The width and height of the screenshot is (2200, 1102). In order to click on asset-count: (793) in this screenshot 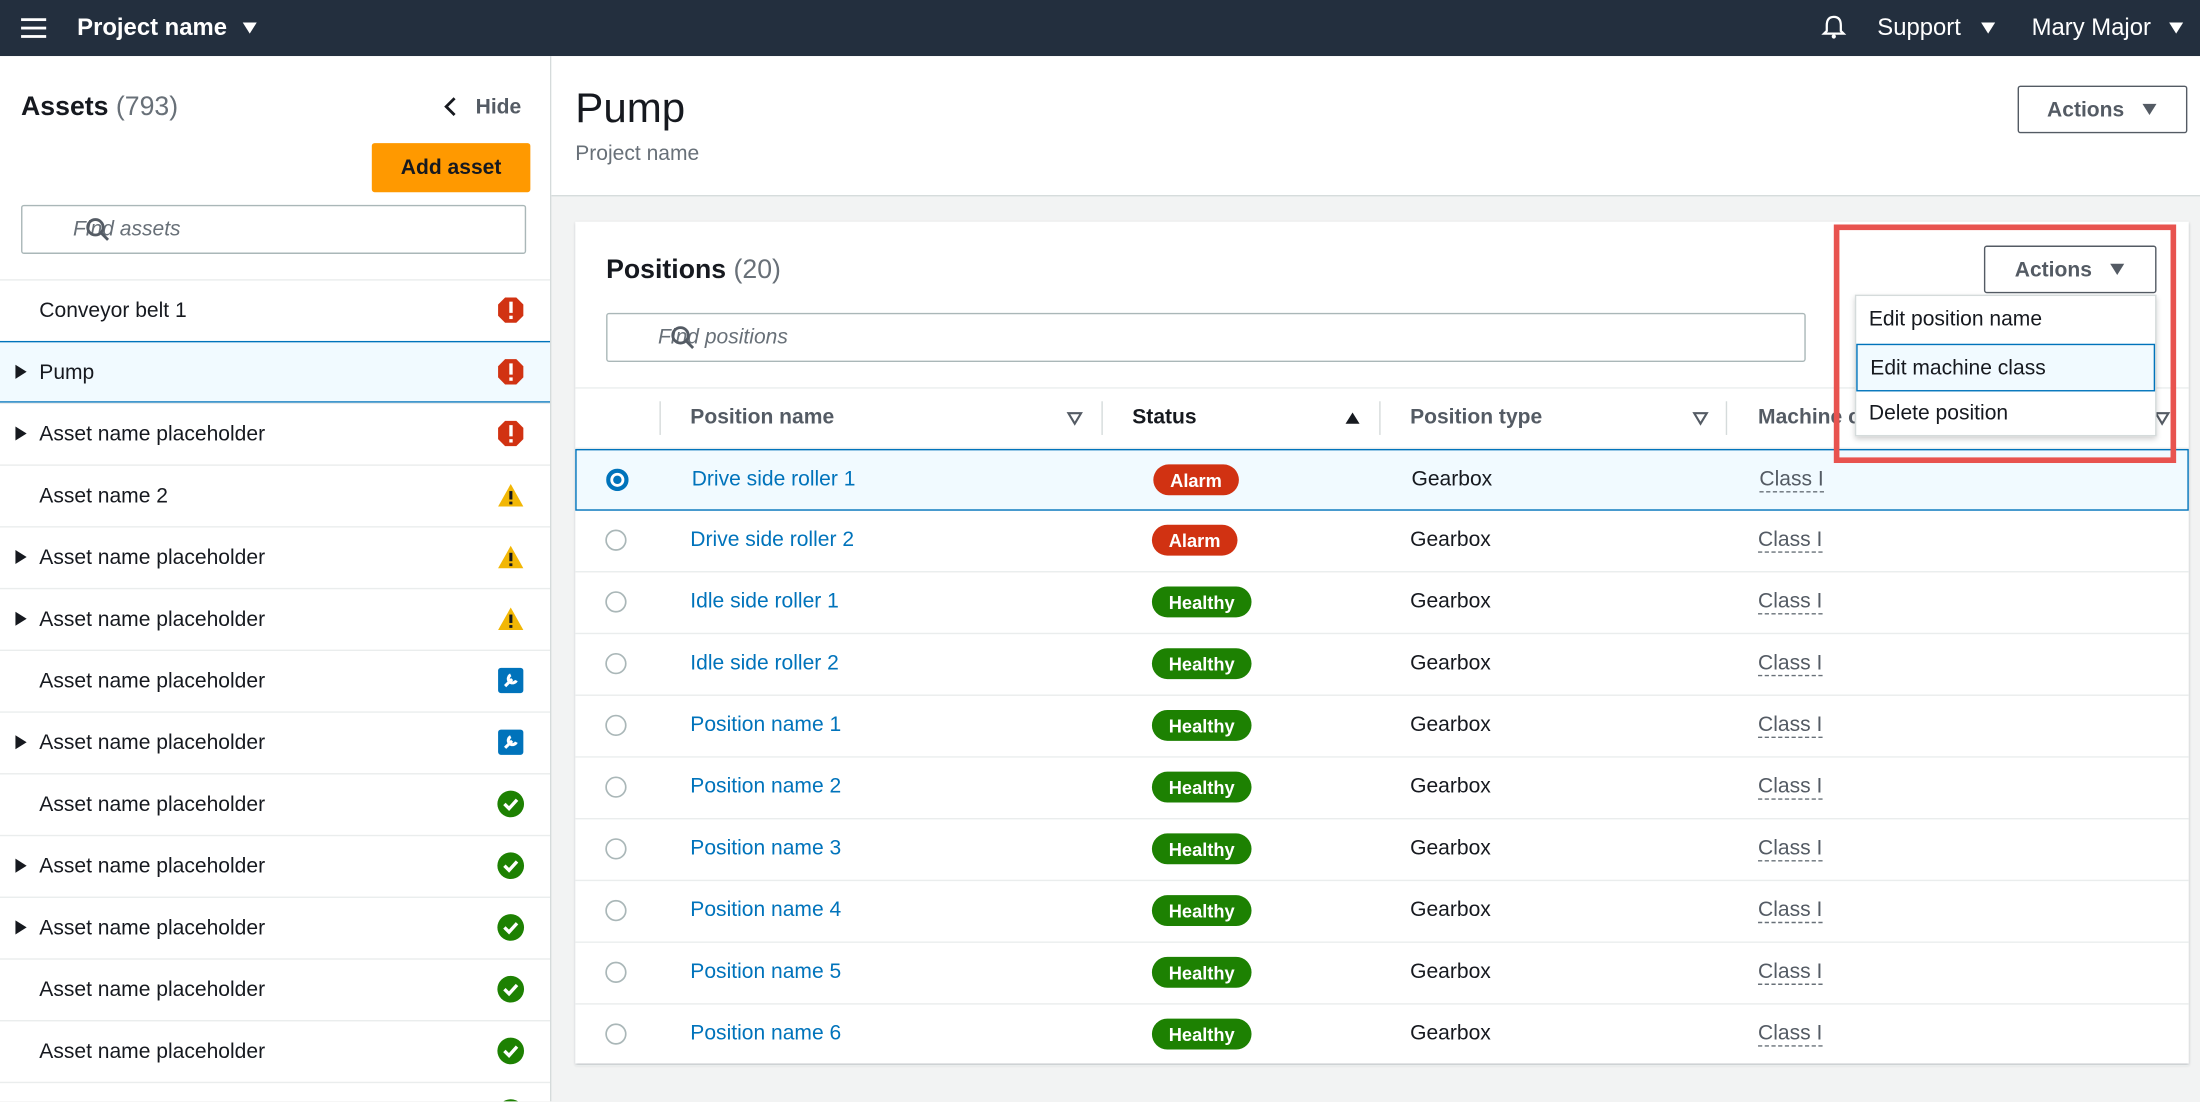, I will do `click(147, 107)`.